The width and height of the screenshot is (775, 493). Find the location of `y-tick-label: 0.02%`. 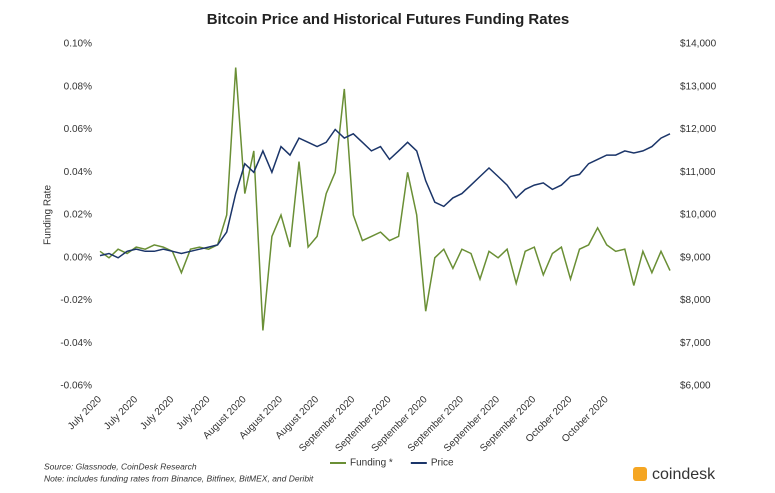

y-tick-label: 0.02% is located at coordinates (78, 215).